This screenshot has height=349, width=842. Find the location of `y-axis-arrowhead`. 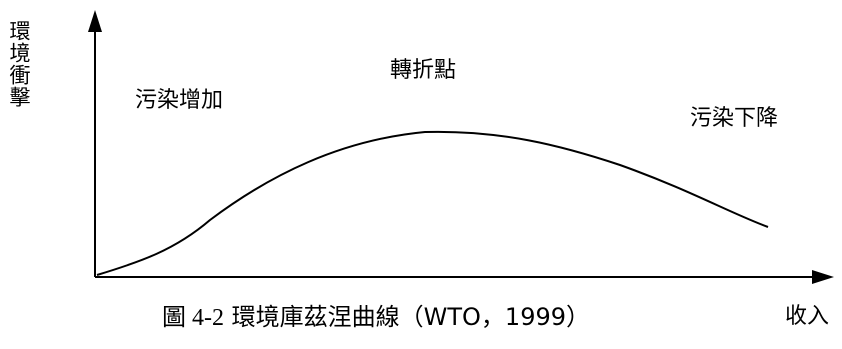

y-axis-arrowhead is located at coordinates (95, 21).